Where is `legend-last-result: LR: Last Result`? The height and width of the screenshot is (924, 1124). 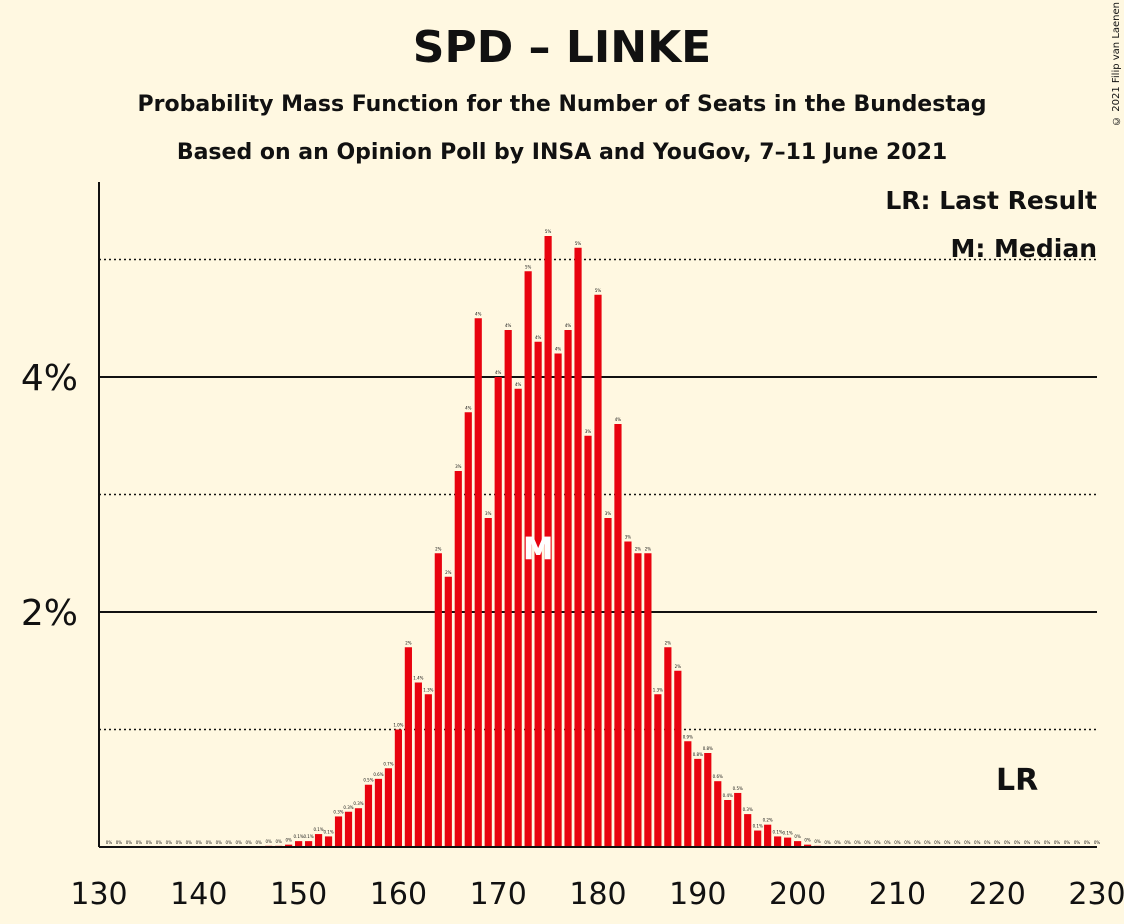
legend-last-result: LR: Last Result is located at coordinates (991, 200).